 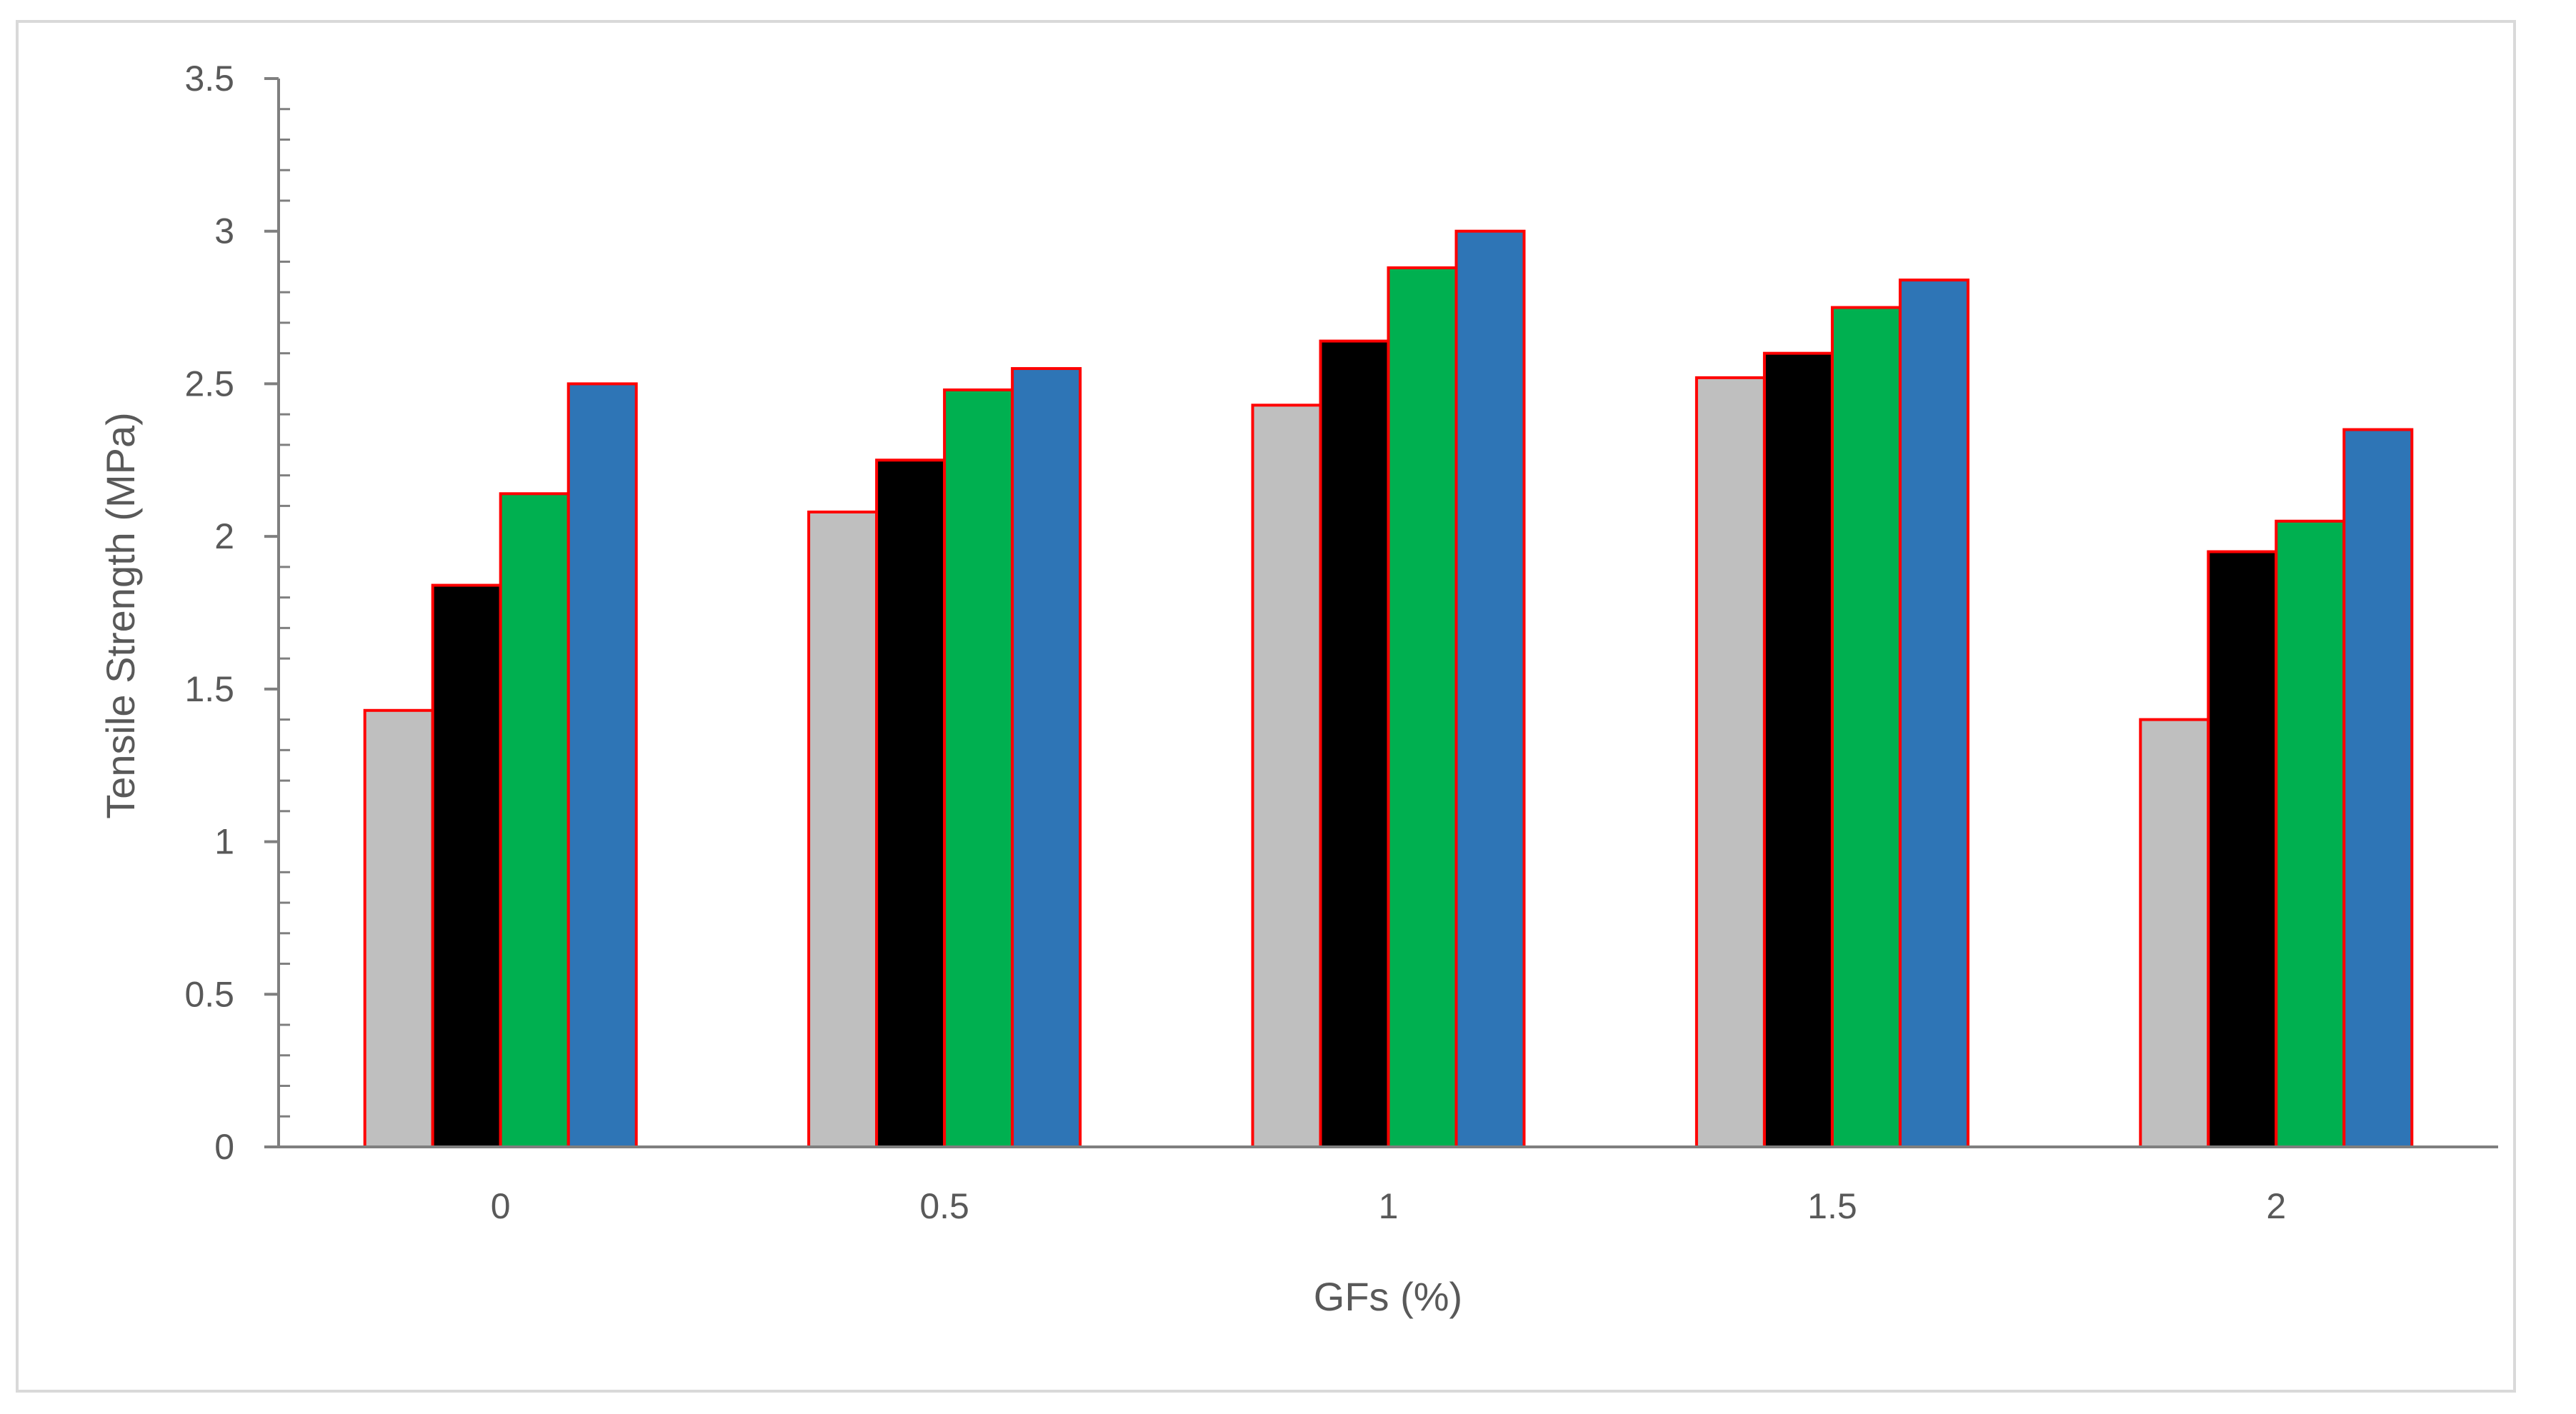 What do you see at coordinates (1388, 1296) in the screenshot?
I see `x-axis-title: GFs (%)` at bounding box center [1388, 1296].